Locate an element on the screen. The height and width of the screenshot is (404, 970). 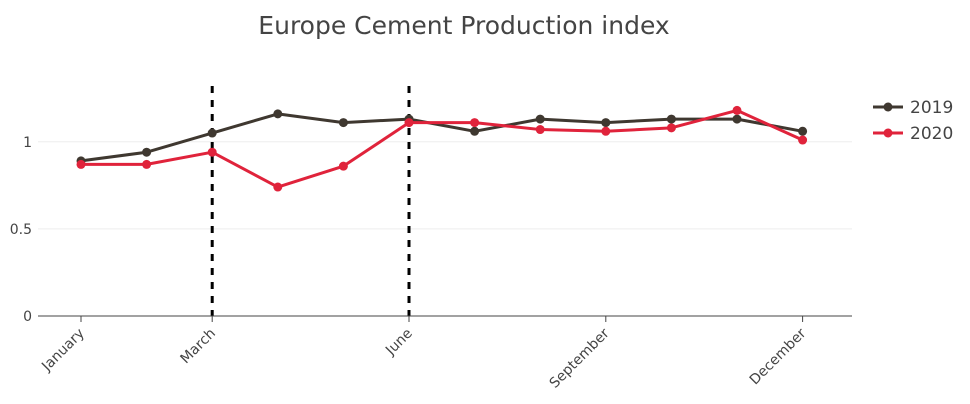
x-tick-label: December is located at coordinates (778, 356).